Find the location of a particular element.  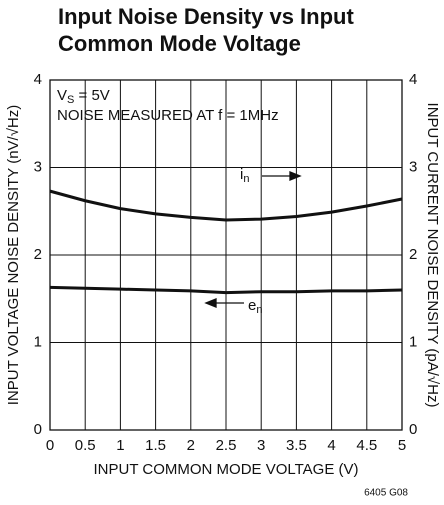

chart-title: Common Mode Voltage is located at coordinates (179, 43).